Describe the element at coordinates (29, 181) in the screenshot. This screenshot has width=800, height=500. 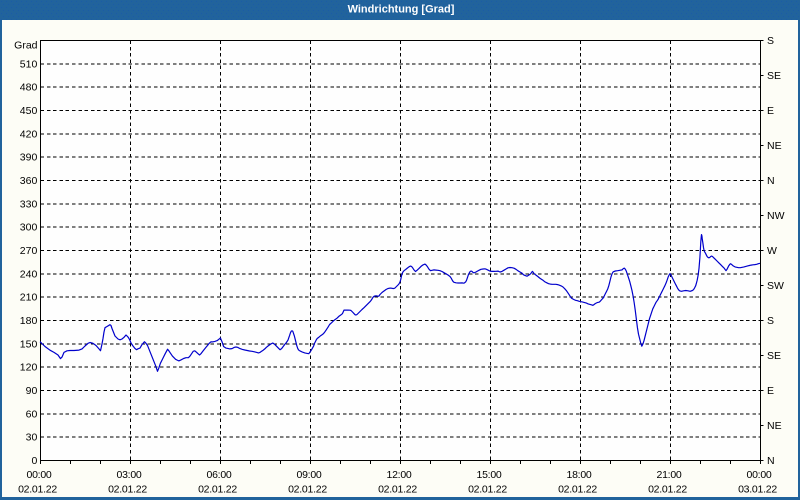
I see `svg-text: 360` at that location.